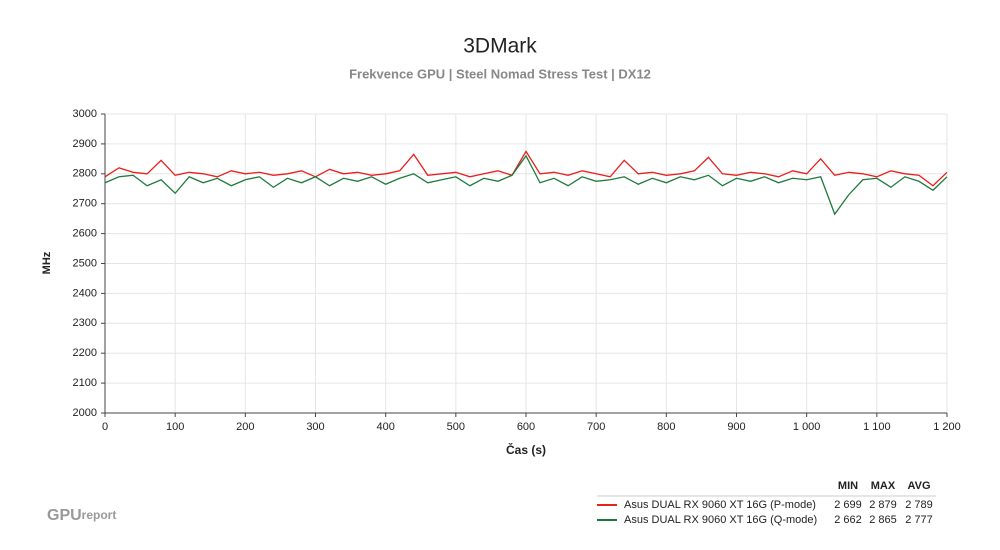 The image size is (1000, 550). What do you see at coordinates (85, 234) in the screenshot?
I see `y-tick-label: 2600` at bounding box center [85, 234].